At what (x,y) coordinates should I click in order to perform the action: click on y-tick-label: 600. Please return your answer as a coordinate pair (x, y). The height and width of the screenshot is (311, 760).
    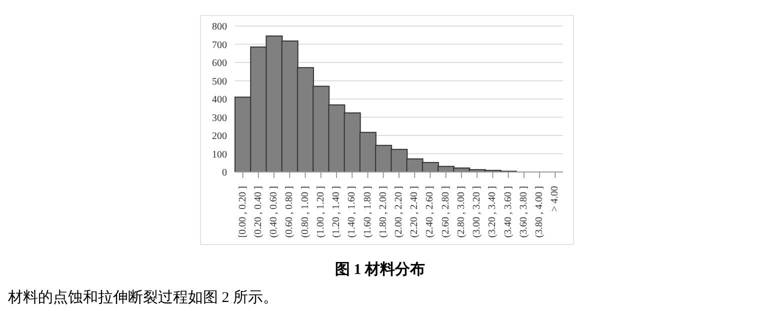
    Looking at the image, I should click on (219, 64).